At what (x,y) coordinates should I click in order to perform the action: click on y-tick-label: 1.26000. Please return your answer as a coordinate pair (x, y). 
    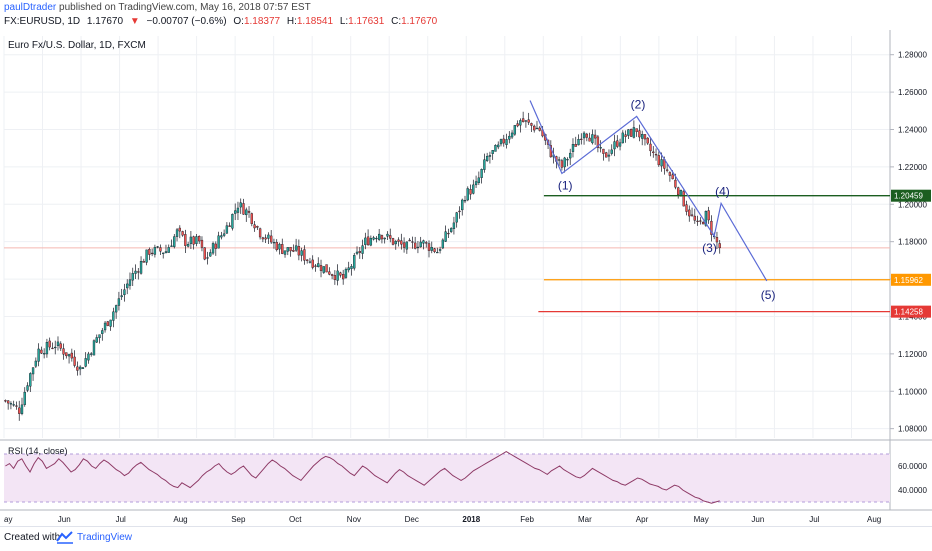
    Looking at the image, I should click on (912, 92).